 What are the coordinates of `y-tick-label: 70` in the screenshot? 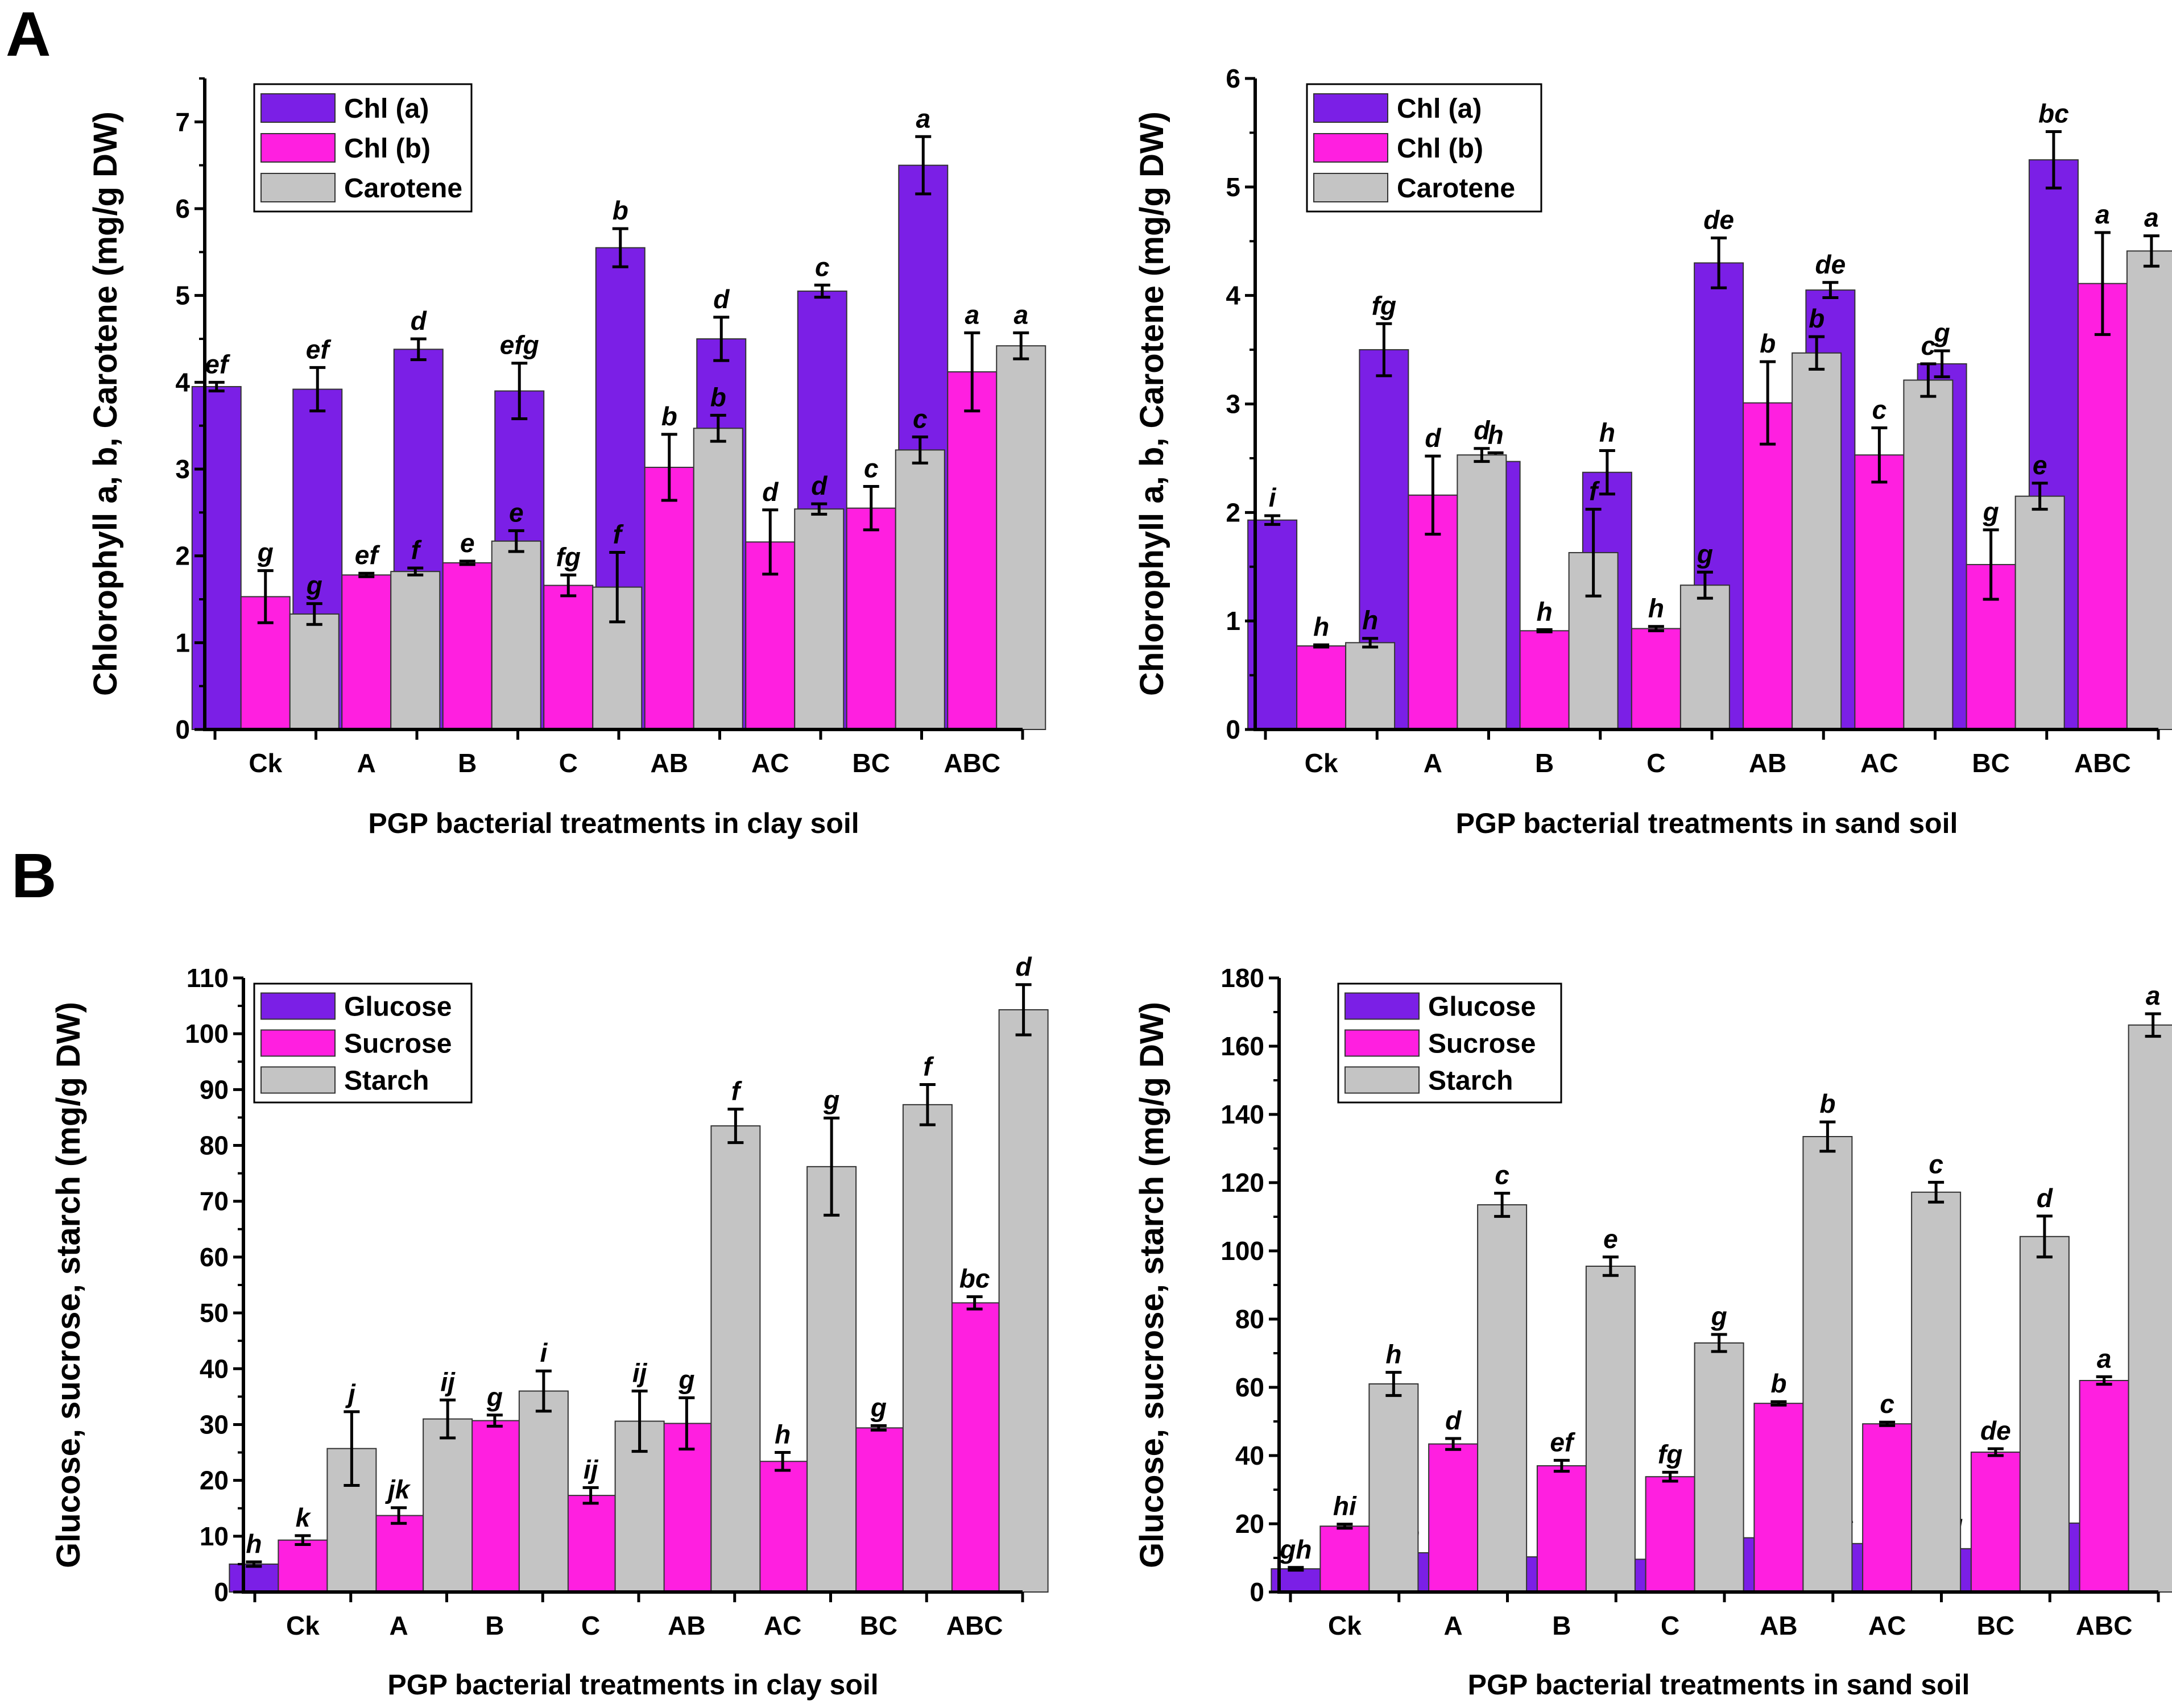 It's located at (214, 1201).